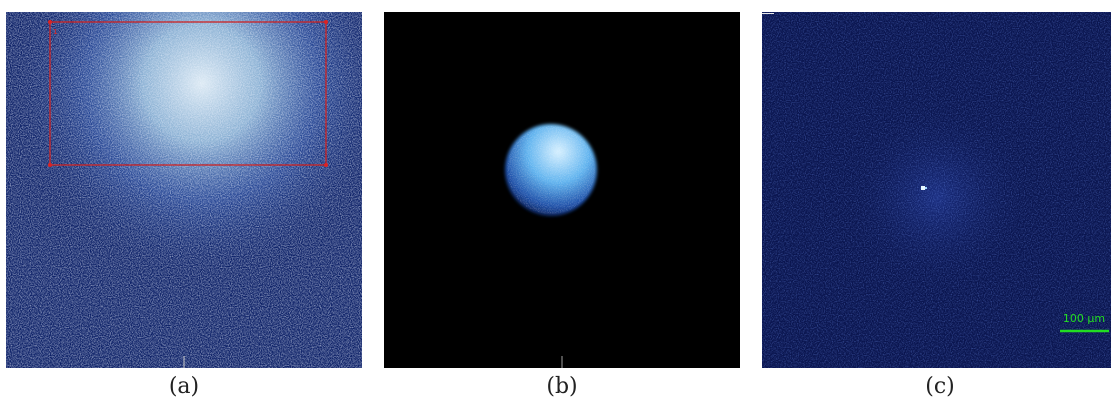 This screenshot has width=1111, height=410. Describe the element at coordinates (923, 188) in the screenshot. I see `bright-dot` at that location.